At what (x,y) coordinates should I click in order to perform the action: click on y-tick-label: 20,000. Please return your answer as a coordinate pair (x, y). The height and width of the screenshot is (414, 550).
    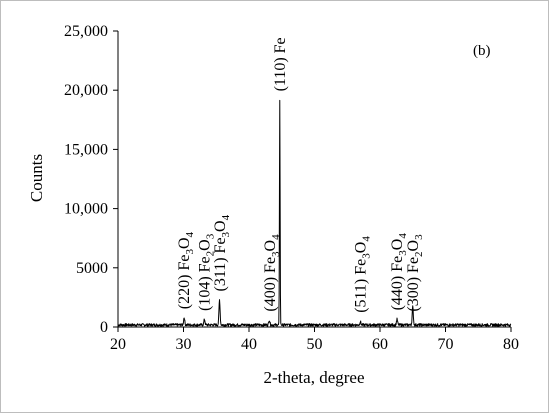
    Looking at the image, I should click on (86, 90).